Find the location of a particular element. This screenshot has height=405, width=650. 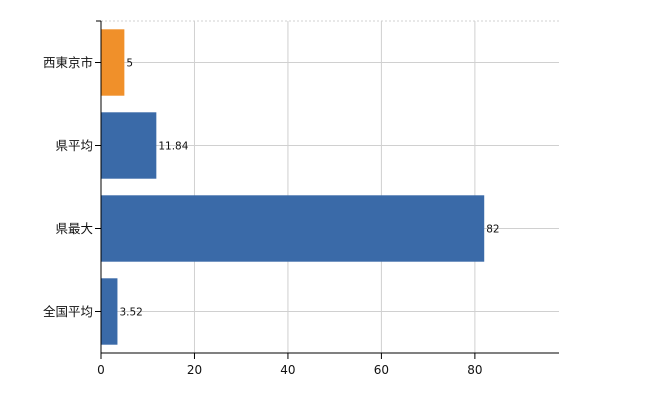

x-tick-label-40: 40 is located at coordinates (287, 370).